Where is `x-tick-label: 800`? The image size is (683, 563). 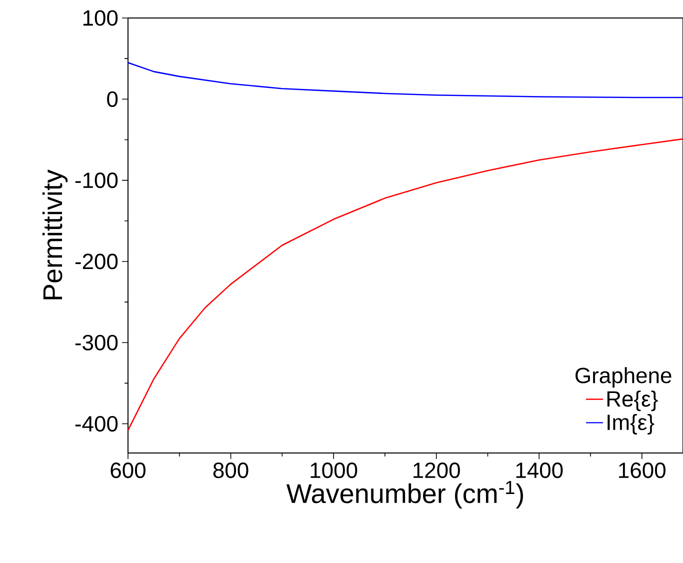
x-tick-label: 800 is located at coordinates (230, 470).